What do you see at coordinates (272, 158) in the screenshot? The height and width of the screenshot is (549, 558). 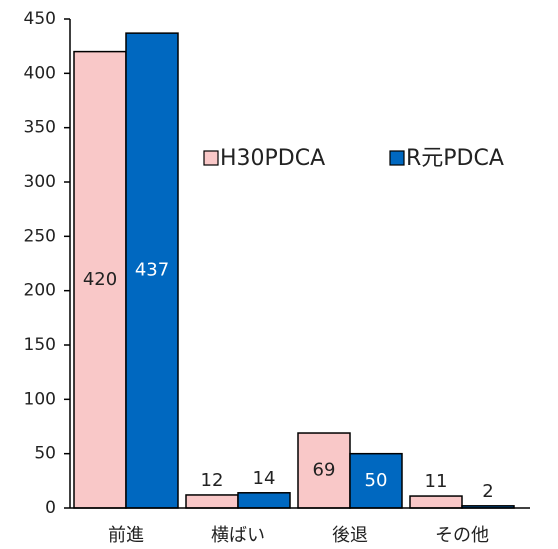 I see `legend-label: H30PDCA` at bounding box center [272, 158].